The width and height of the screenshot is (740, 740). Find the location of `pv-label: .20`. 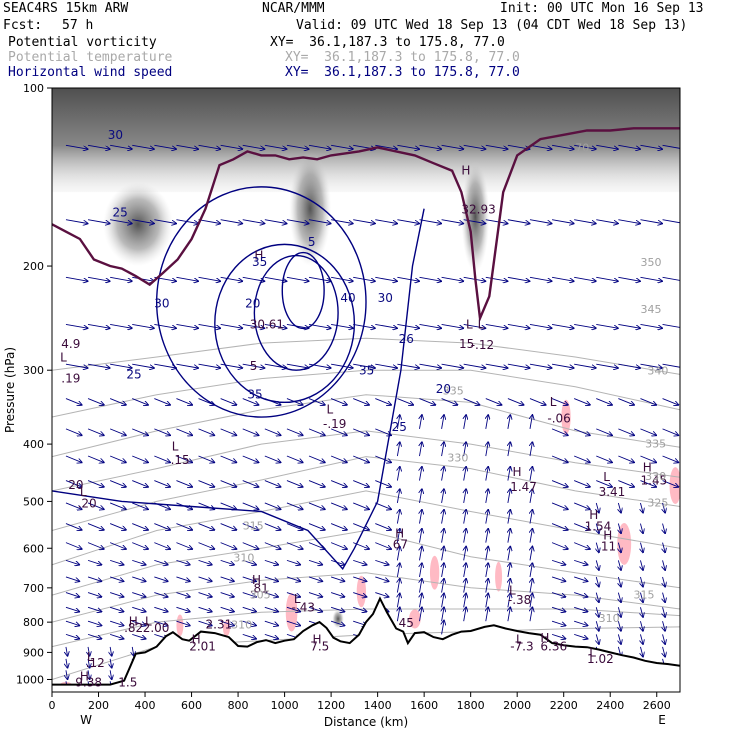

pv-label: .20 is located at coordinates (87, 504).